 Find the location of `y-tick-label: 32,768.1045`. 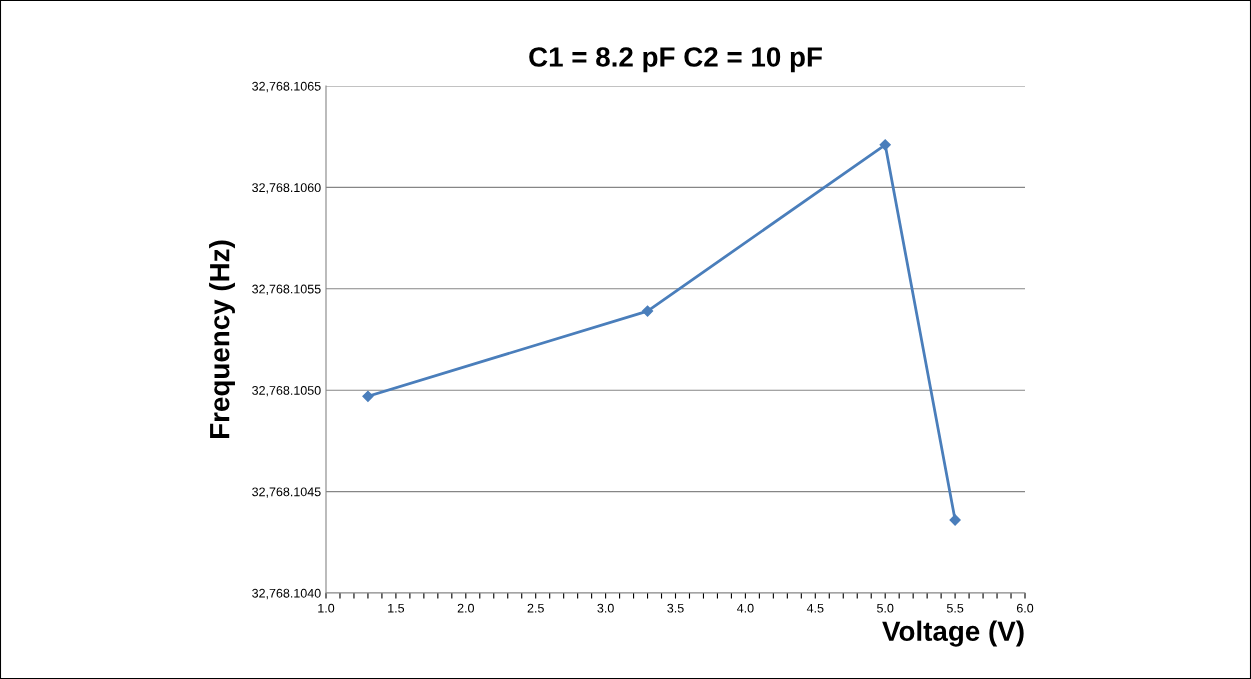

y-tick-label: 32,768.1045 is located at coordinates (286, 492).